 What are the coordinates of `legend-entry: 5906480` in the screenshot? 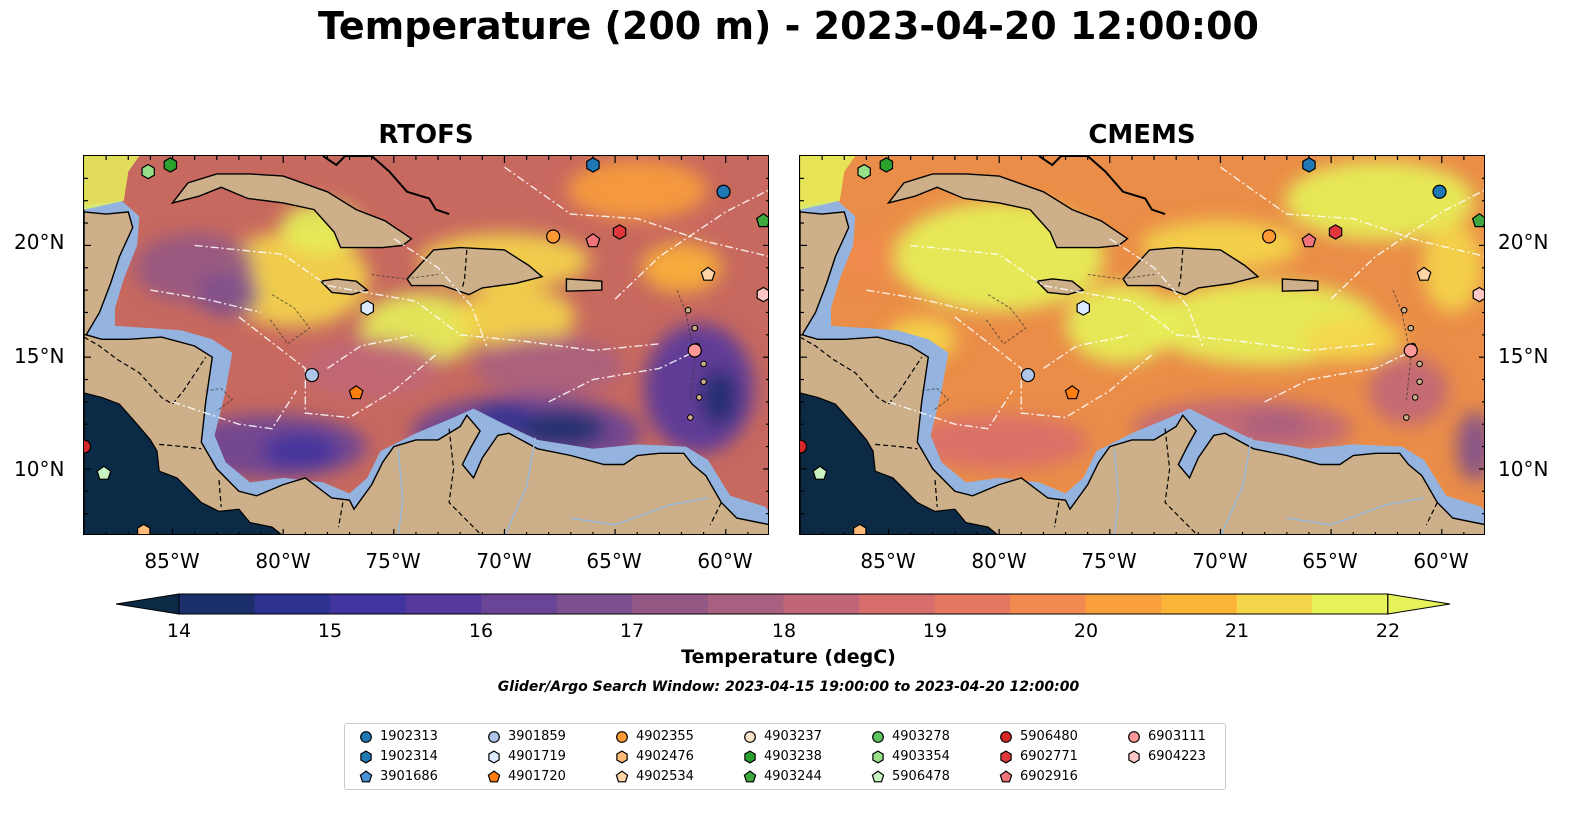 It's located at (1038, 736).